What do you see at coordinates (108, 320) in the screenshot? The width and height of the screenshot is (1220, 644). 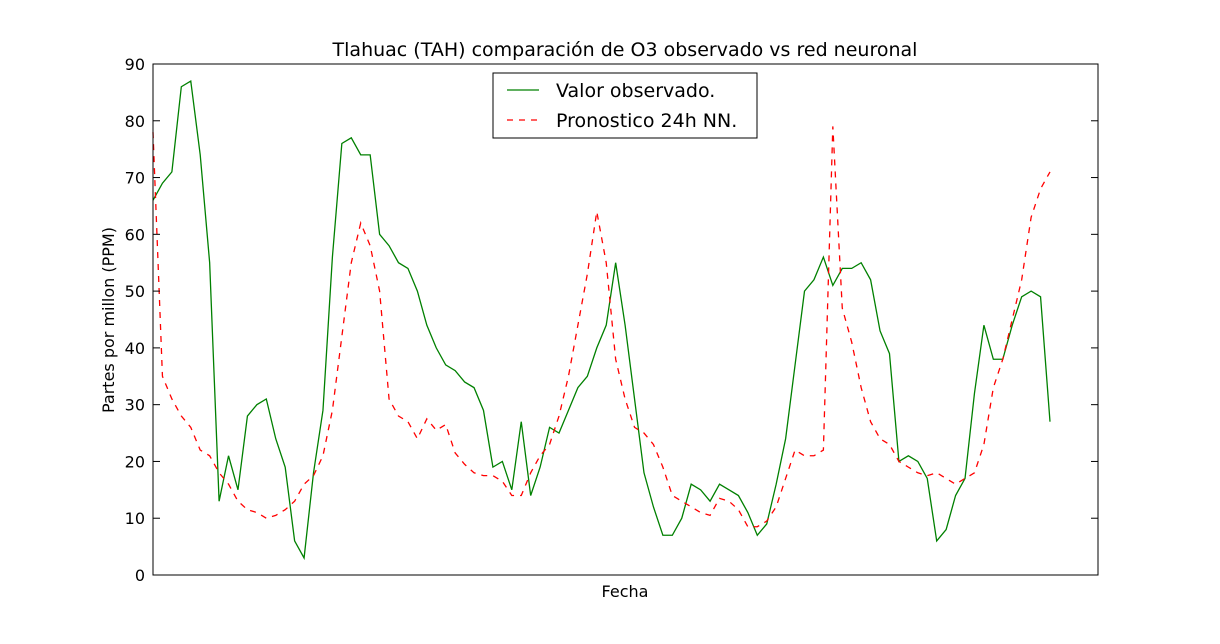 I see `y-axis-label: Partes por millon (PPM)` at bounding box center [108, 320].